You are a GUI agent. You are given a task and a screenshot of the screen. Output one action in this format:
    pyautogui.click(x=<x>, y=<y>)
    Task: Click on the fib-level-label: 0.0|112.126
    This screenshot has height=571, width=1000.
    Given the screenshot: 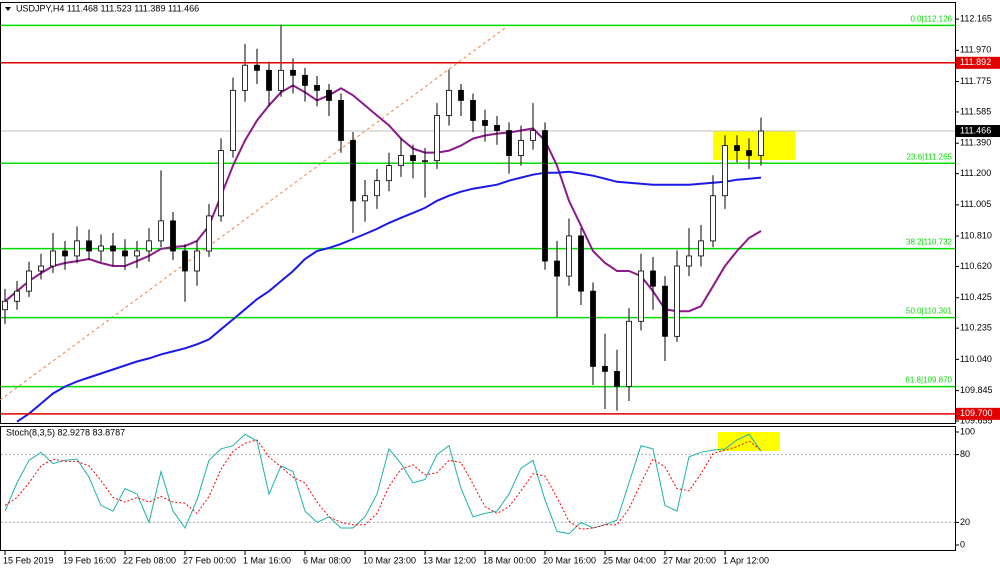 What is the action you would take?
    pyautogui.click(x=931, y=18)
    